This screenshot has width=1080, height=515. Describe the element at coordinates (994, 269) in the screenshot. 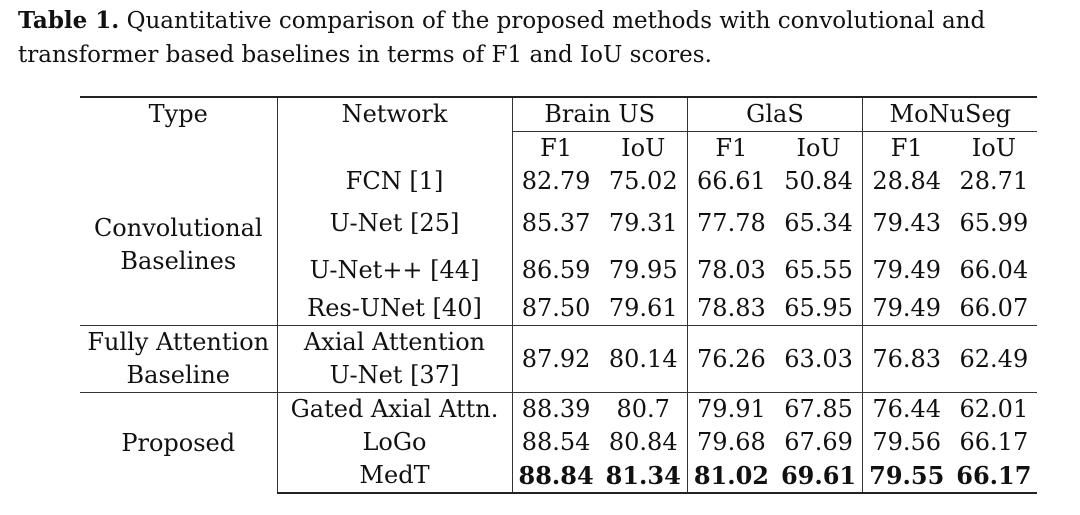

I see `score-cell: 66.04` at that location.